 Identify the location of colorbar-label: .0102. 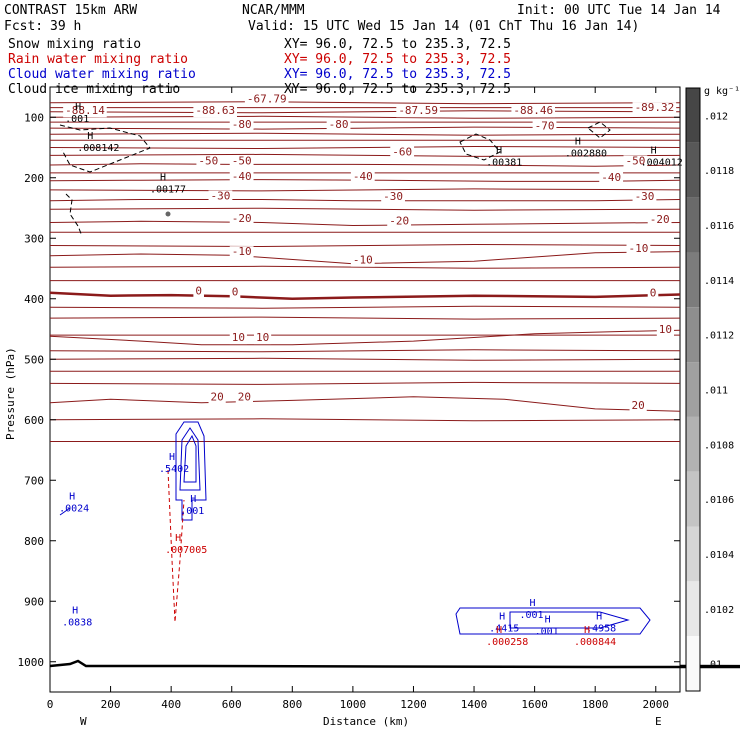
(719, 610).